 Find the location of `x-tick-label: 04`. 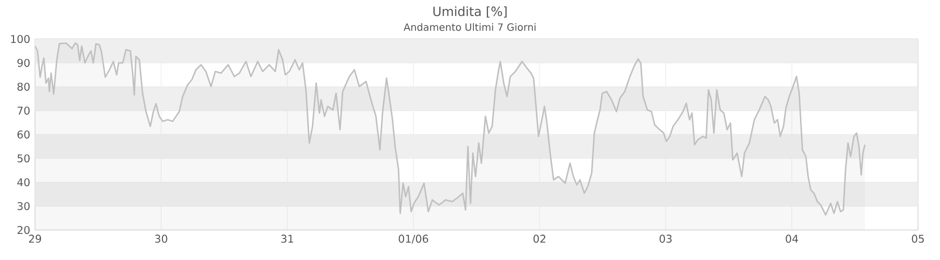

x-tick-label: 04 is located at coordinates (792, 238).